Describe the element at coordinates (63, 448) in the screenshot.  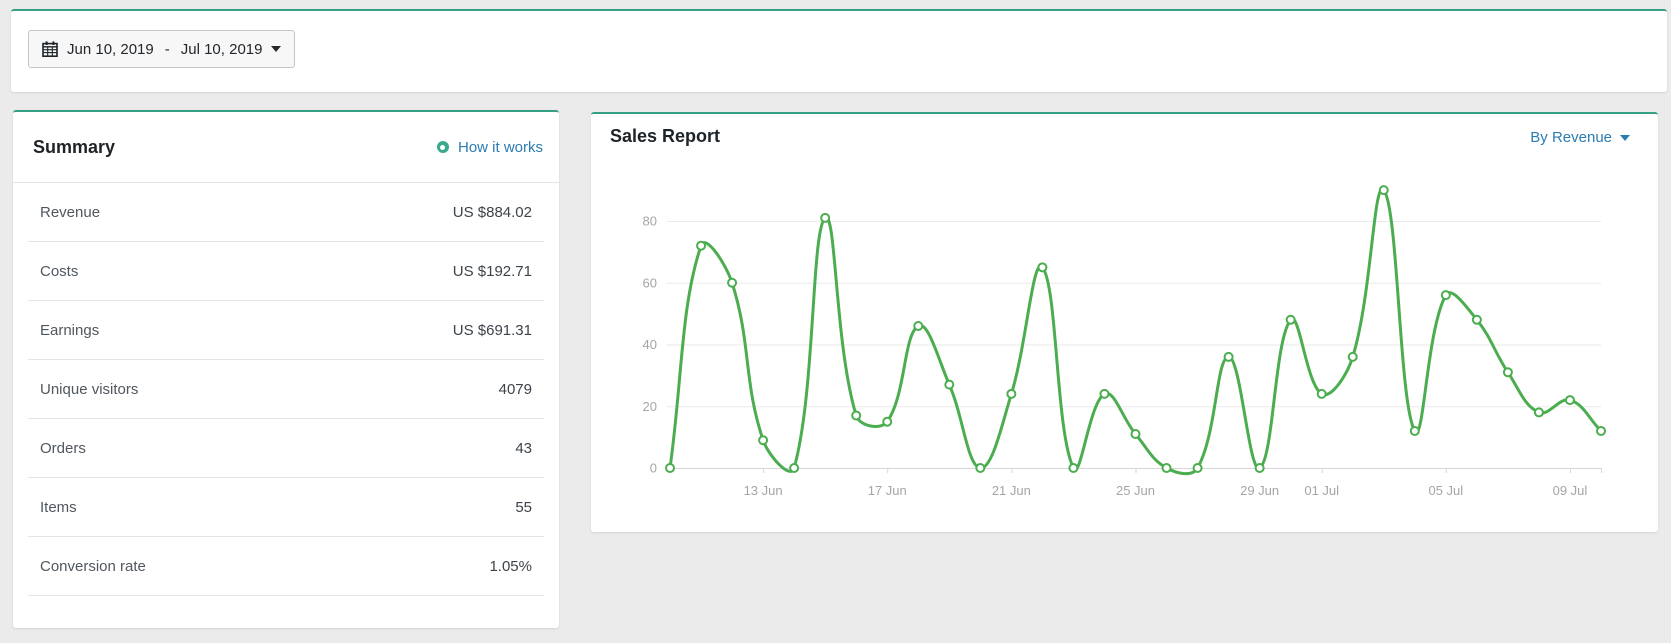
I see `row-label: Orders` at that location.